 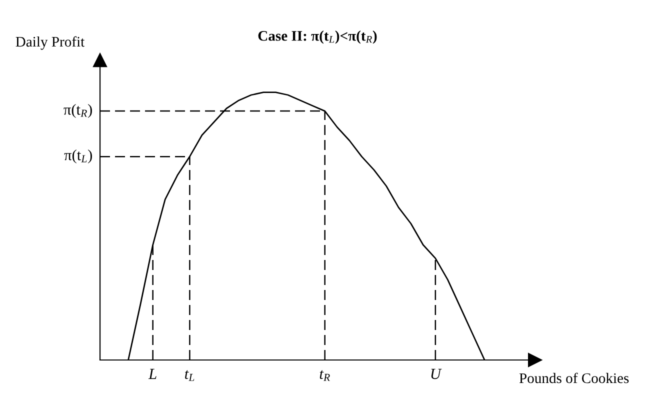 I want to click on ref-line-label: π(t$_{L}$), so click(x=78, y=157).